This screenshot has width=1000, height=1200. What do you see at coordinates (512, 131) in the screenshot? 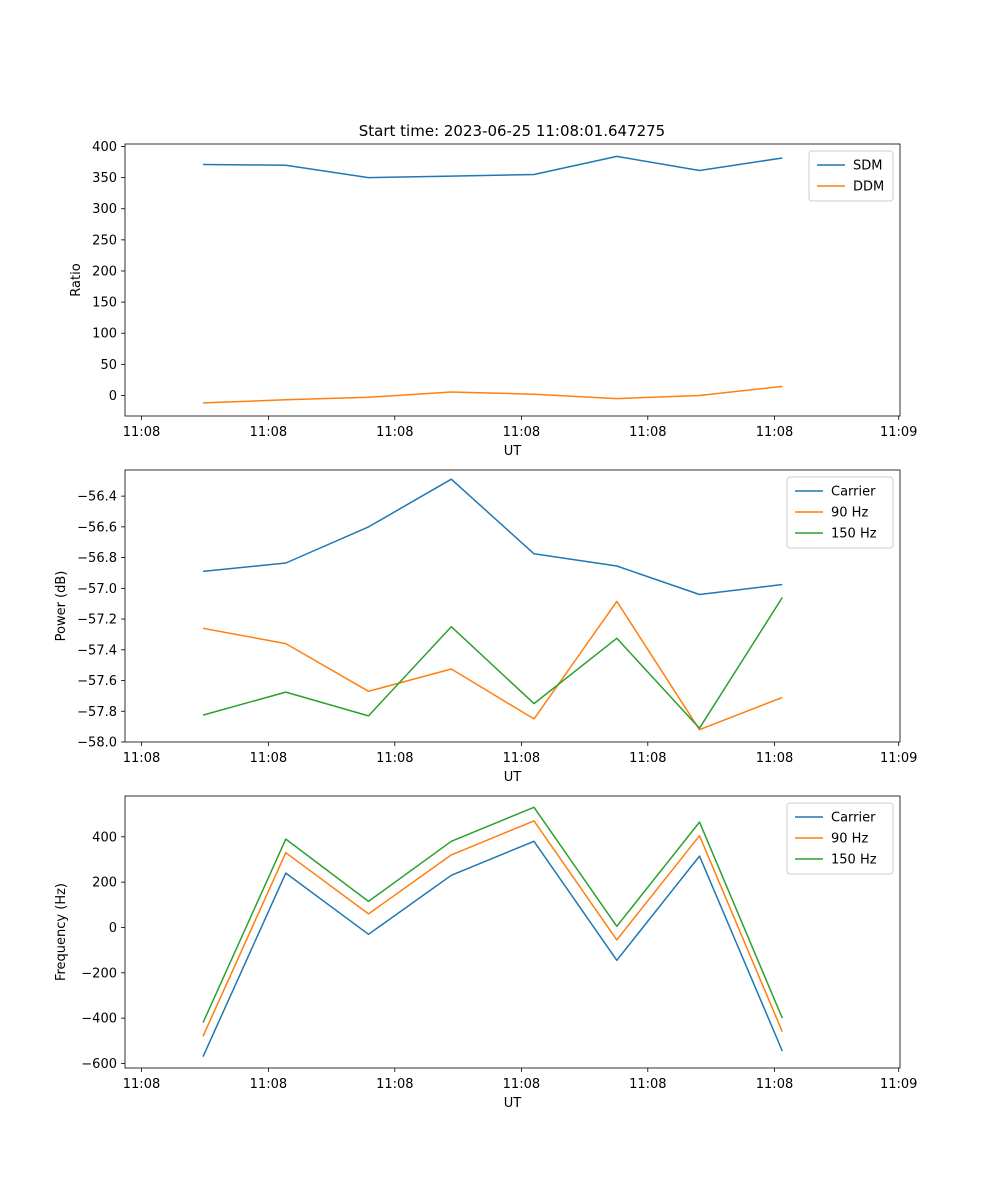
I see `figure-title: Start time: 2023-06-25 11:08:01.647275` at bounding box center [512, 131].